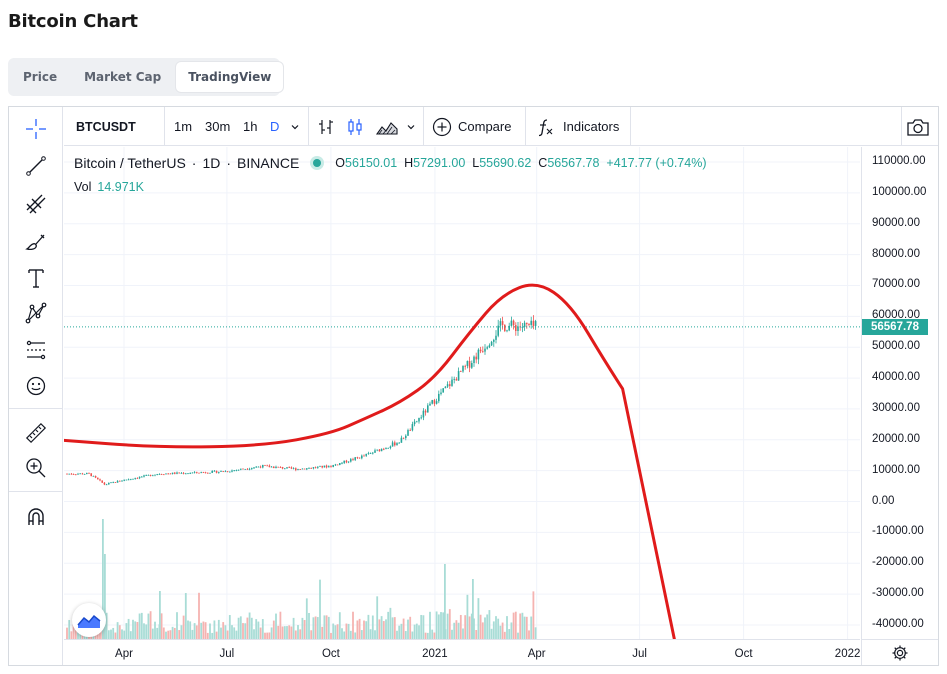 This screenshot has width=947, height=674. What do you see at coordinates (36, 278) in the screenshot?
I see `text-tool-icon` at bounding box center [36, 278].